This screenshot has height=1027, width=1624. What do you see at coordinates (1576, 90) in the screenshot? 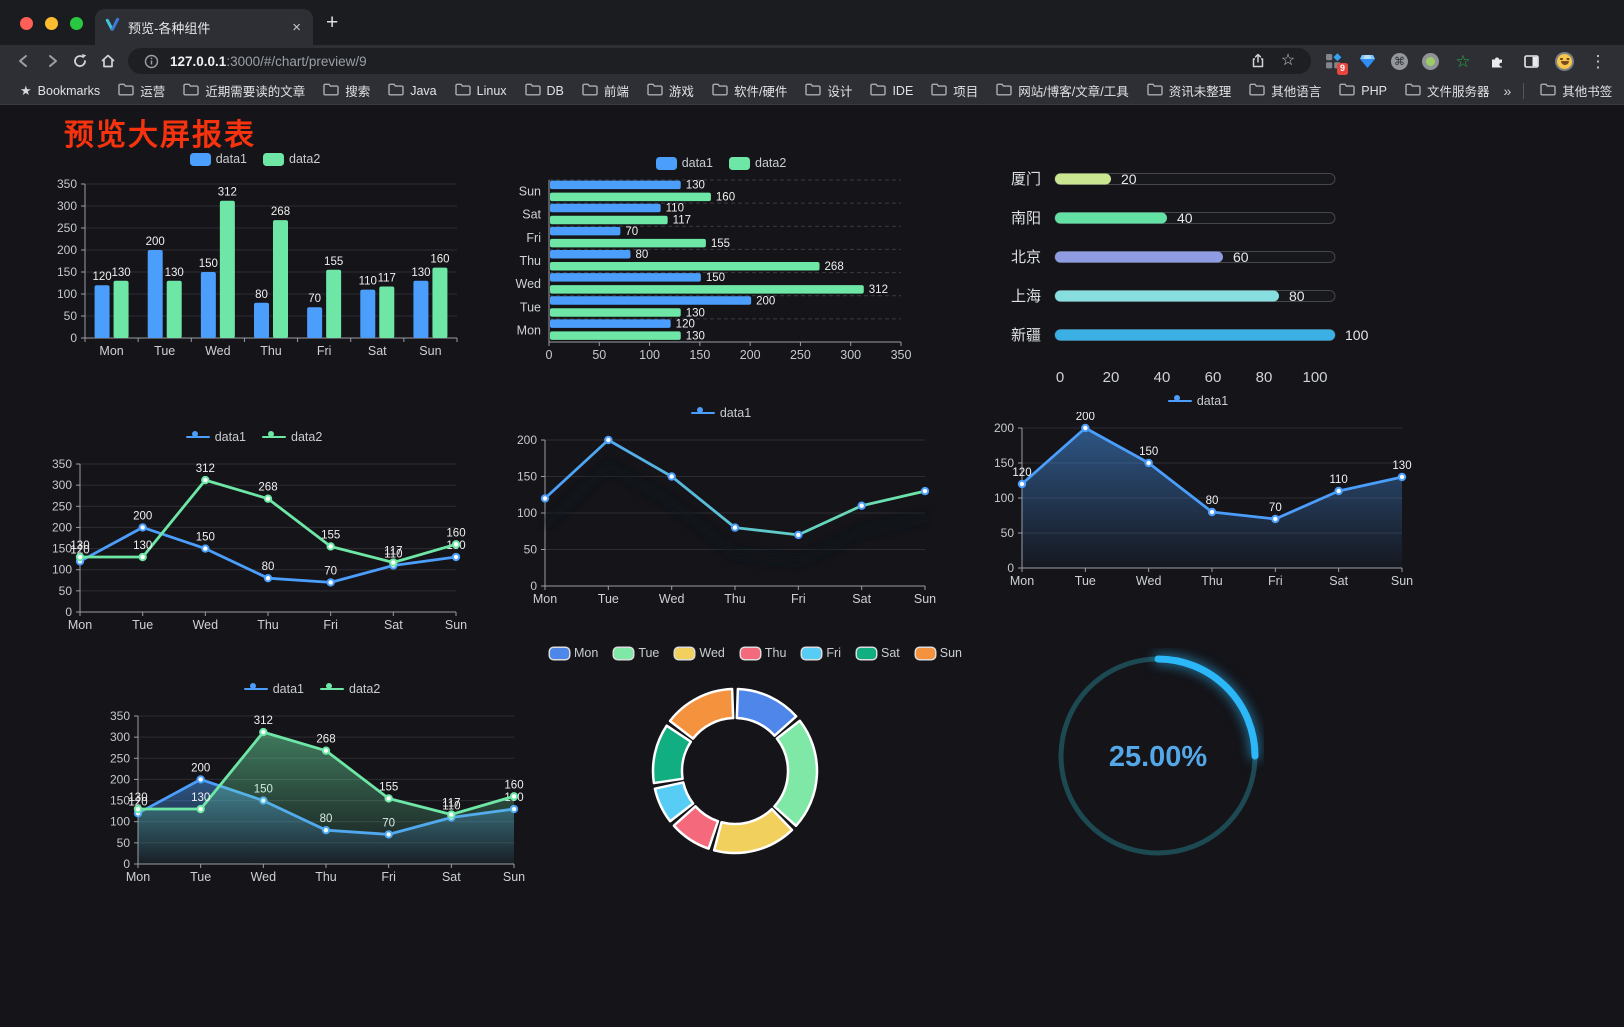
I see `other-bookmarks-item: 其他书签` at bounding box center [1576, 90].